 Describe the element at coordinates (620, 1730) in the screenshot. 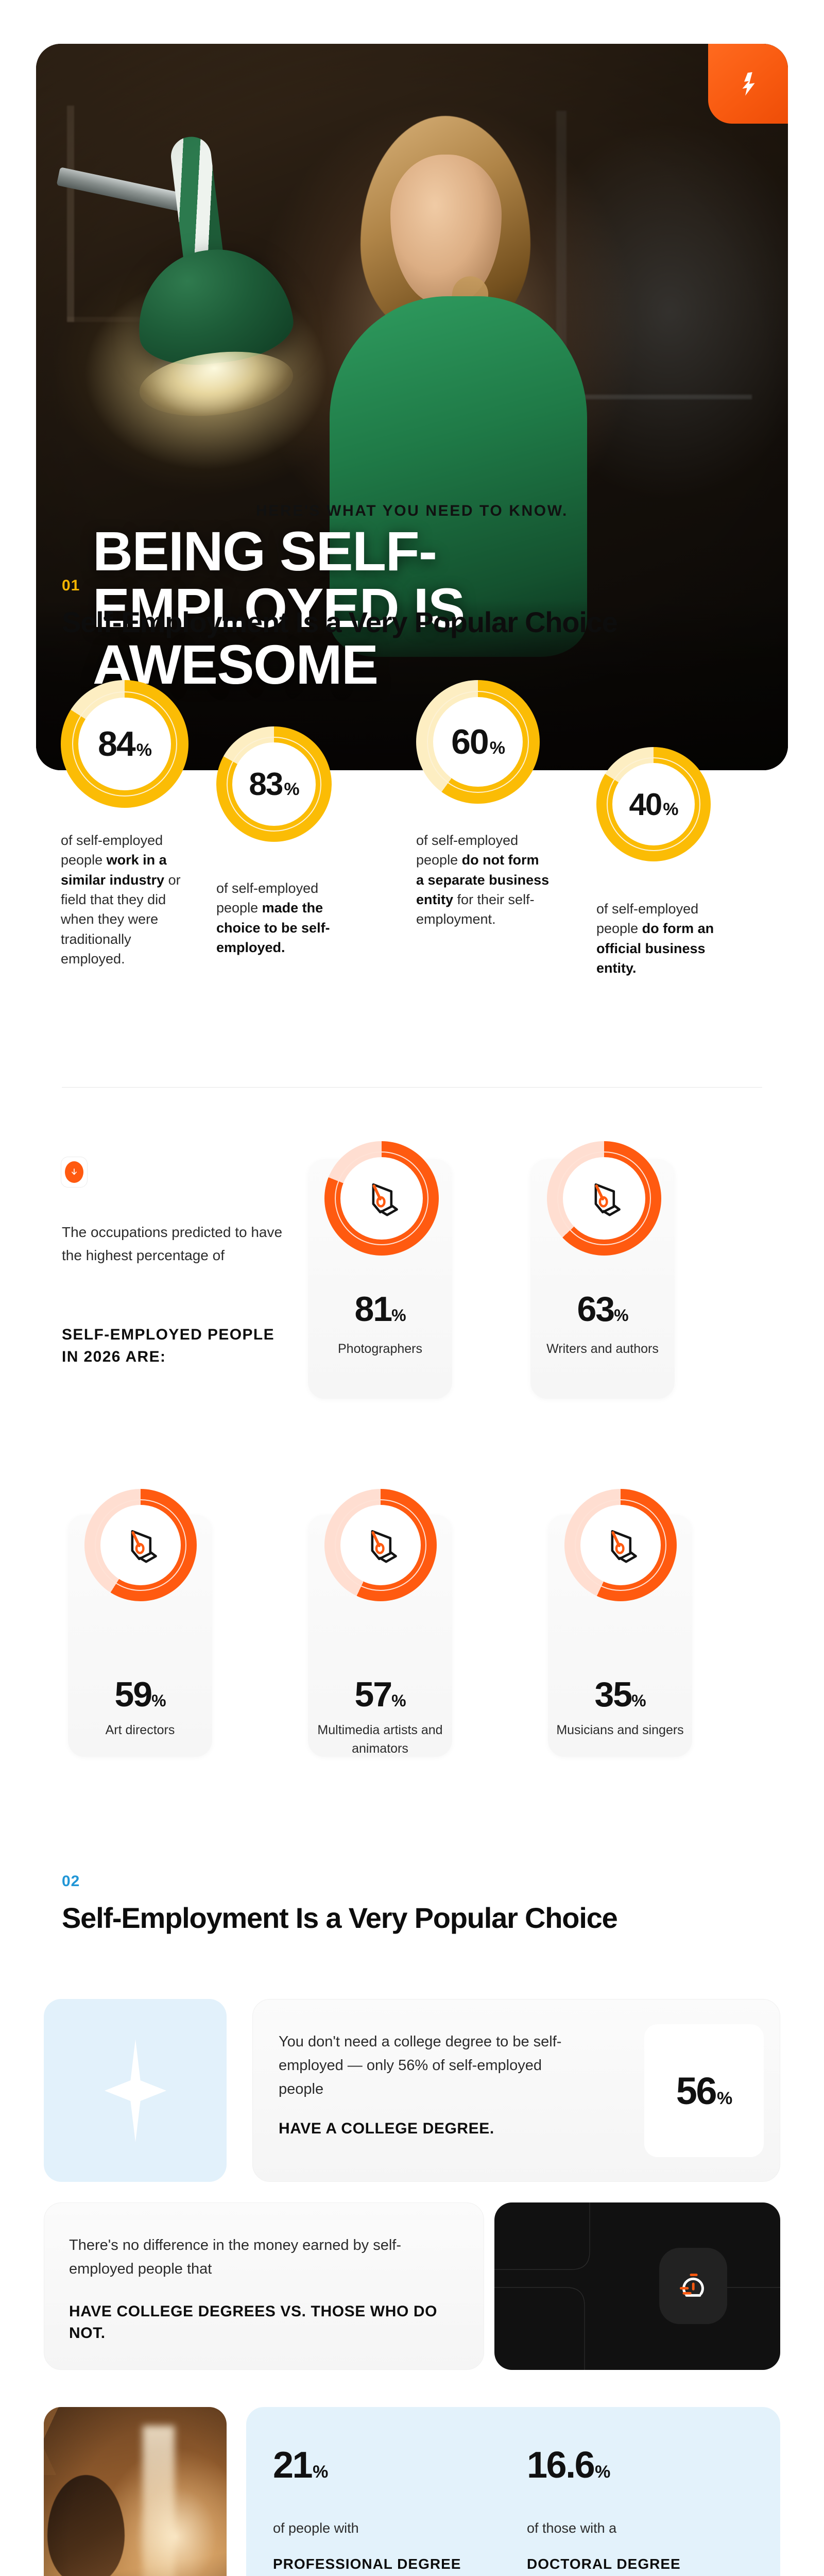

I see `occupation-label-musicians: Musicians and singers` at that location.